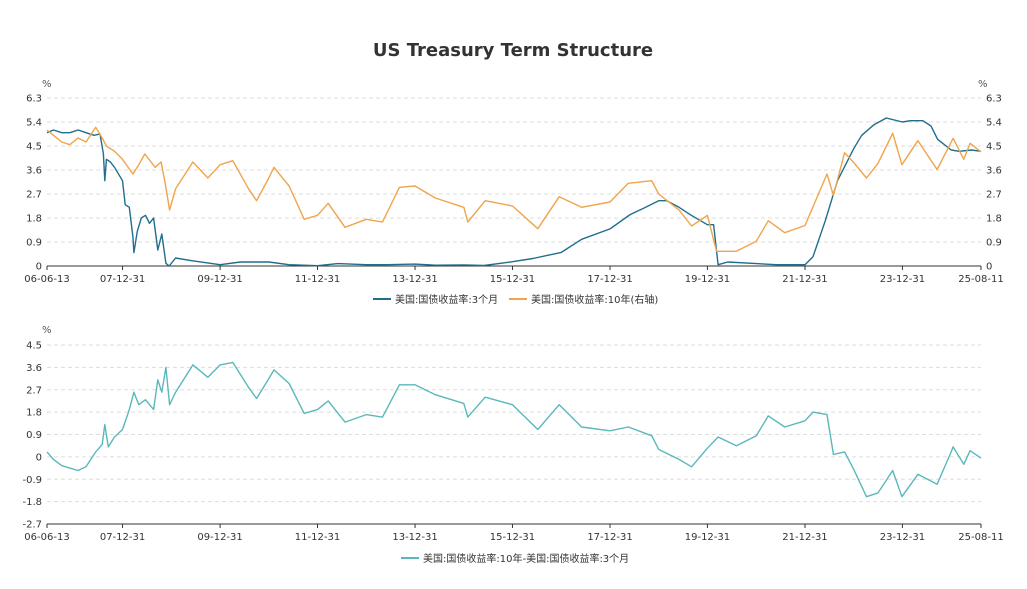  What do you see at coordinates (34, 243) in the screenshot?
I see `top-y-tick-label: 0.9` at bounding box center [34, 243].